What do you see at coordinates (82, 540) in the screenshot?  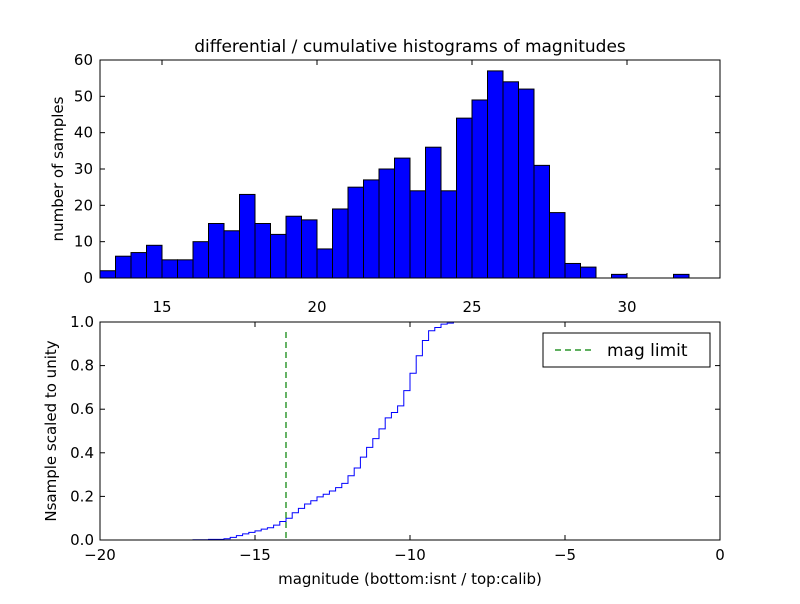 I see `bottom-y-tick-label: 0.0` at bounding box center [82, 540].